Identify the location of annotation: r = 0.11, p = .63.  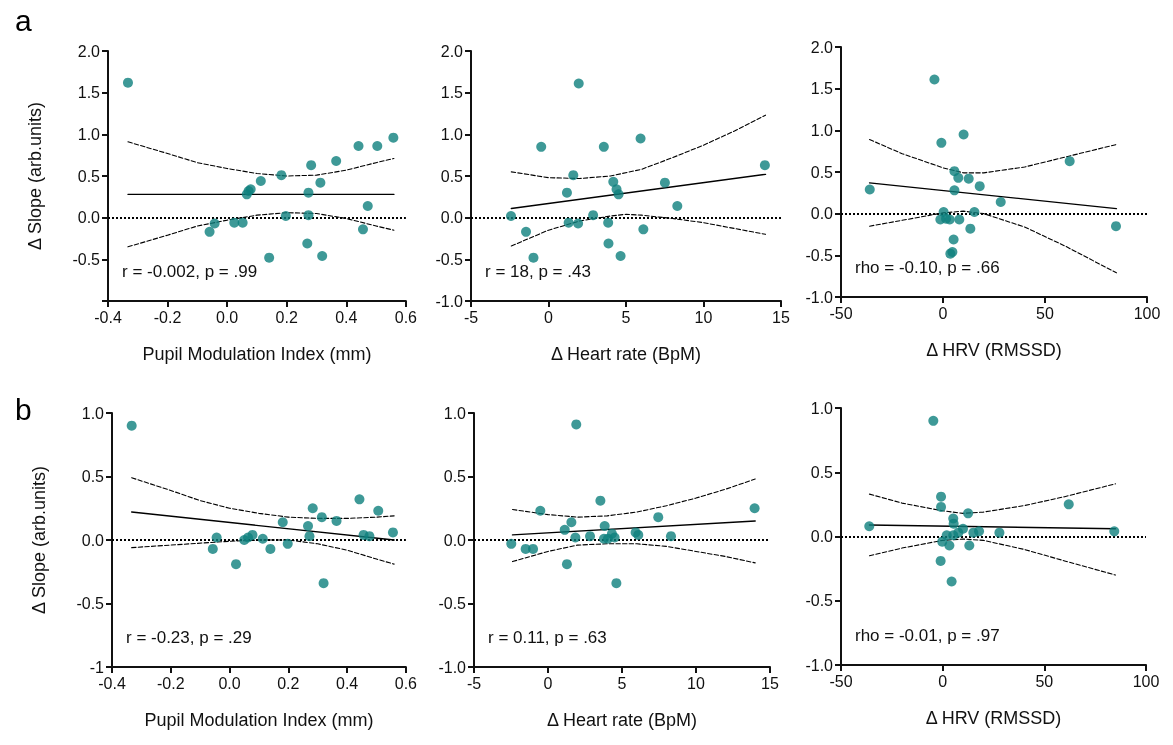
(547, 637).